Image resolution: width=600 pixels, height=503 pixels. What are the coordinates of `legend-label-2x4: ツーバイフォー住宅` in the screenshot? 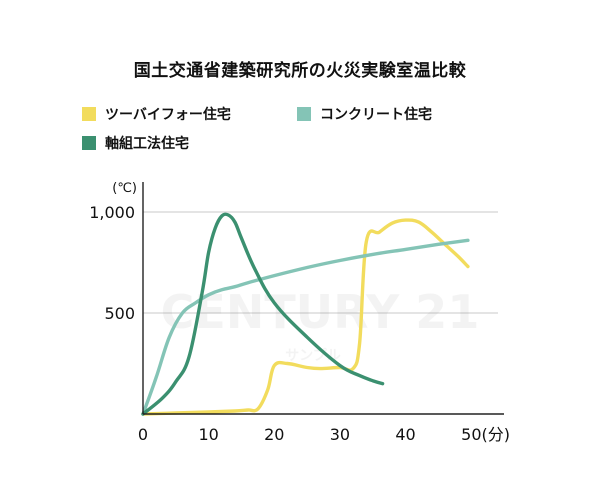 It's located at (168, 115).